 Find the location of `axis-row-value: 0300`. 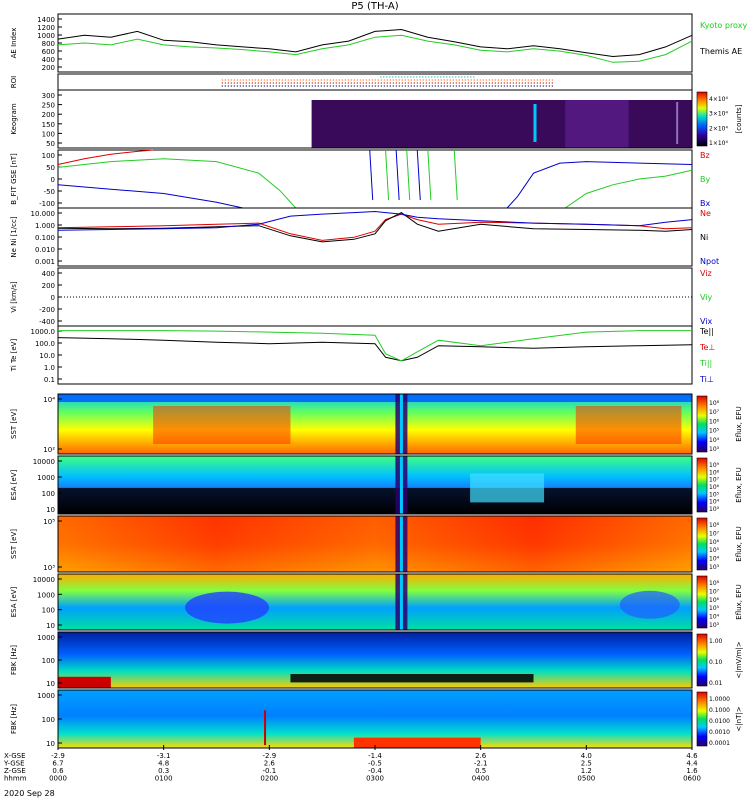

axis-row-value: 0300 is located at coordinates (375, 779).